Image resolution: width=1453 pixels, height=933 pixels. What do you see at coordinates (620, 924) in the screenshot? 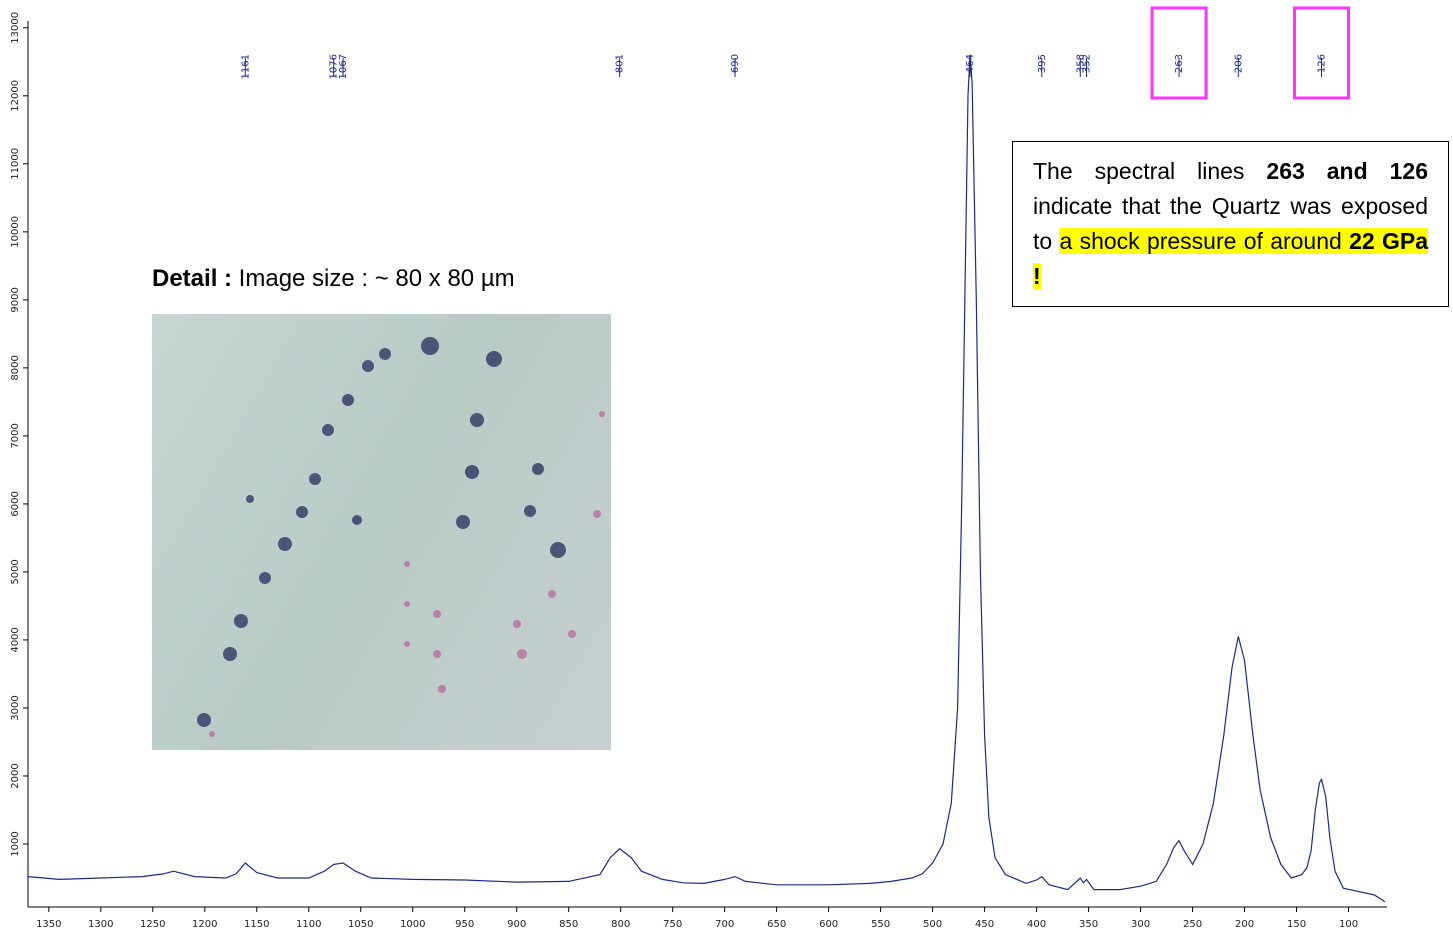
I see `x-tick-label: 800` at bounding box center [620, 924].